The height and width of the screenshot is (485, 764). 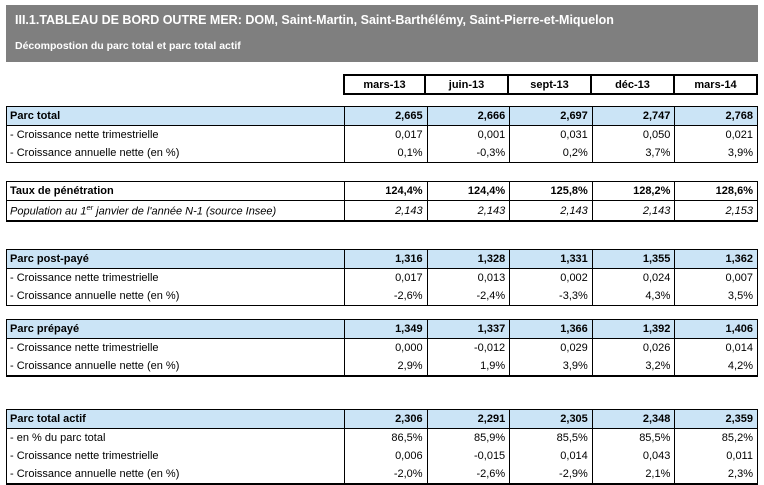 What do you see at coordinates (633, 153) in the screenshot?
I see `cell-value: 3,7%` at bounding box center [633, 153].